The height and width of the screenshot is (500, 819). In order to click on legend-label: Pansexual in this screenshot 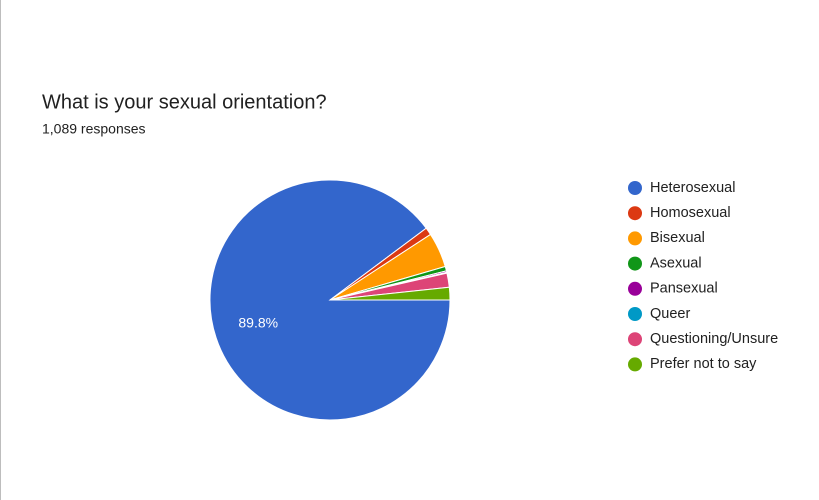, I will do `click(684, 289)`.